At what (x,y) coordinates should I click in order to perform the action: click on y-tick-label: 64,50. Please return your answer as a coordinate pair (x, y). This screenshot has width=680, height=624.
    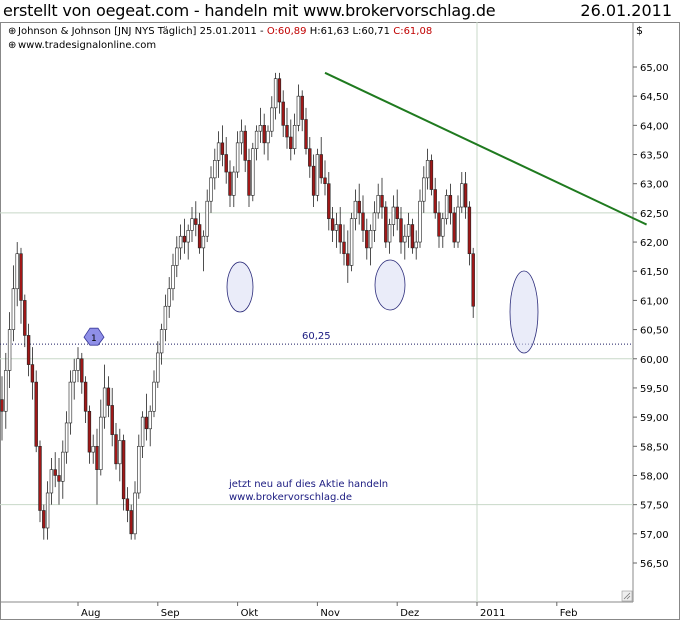
    Looking at the image, I should click on (654, 97).